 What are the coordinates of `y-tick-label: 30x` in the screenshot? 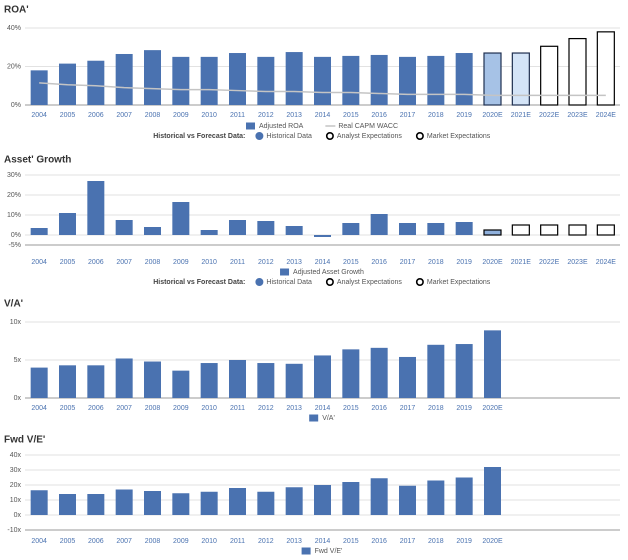 It's located at (16, 470).